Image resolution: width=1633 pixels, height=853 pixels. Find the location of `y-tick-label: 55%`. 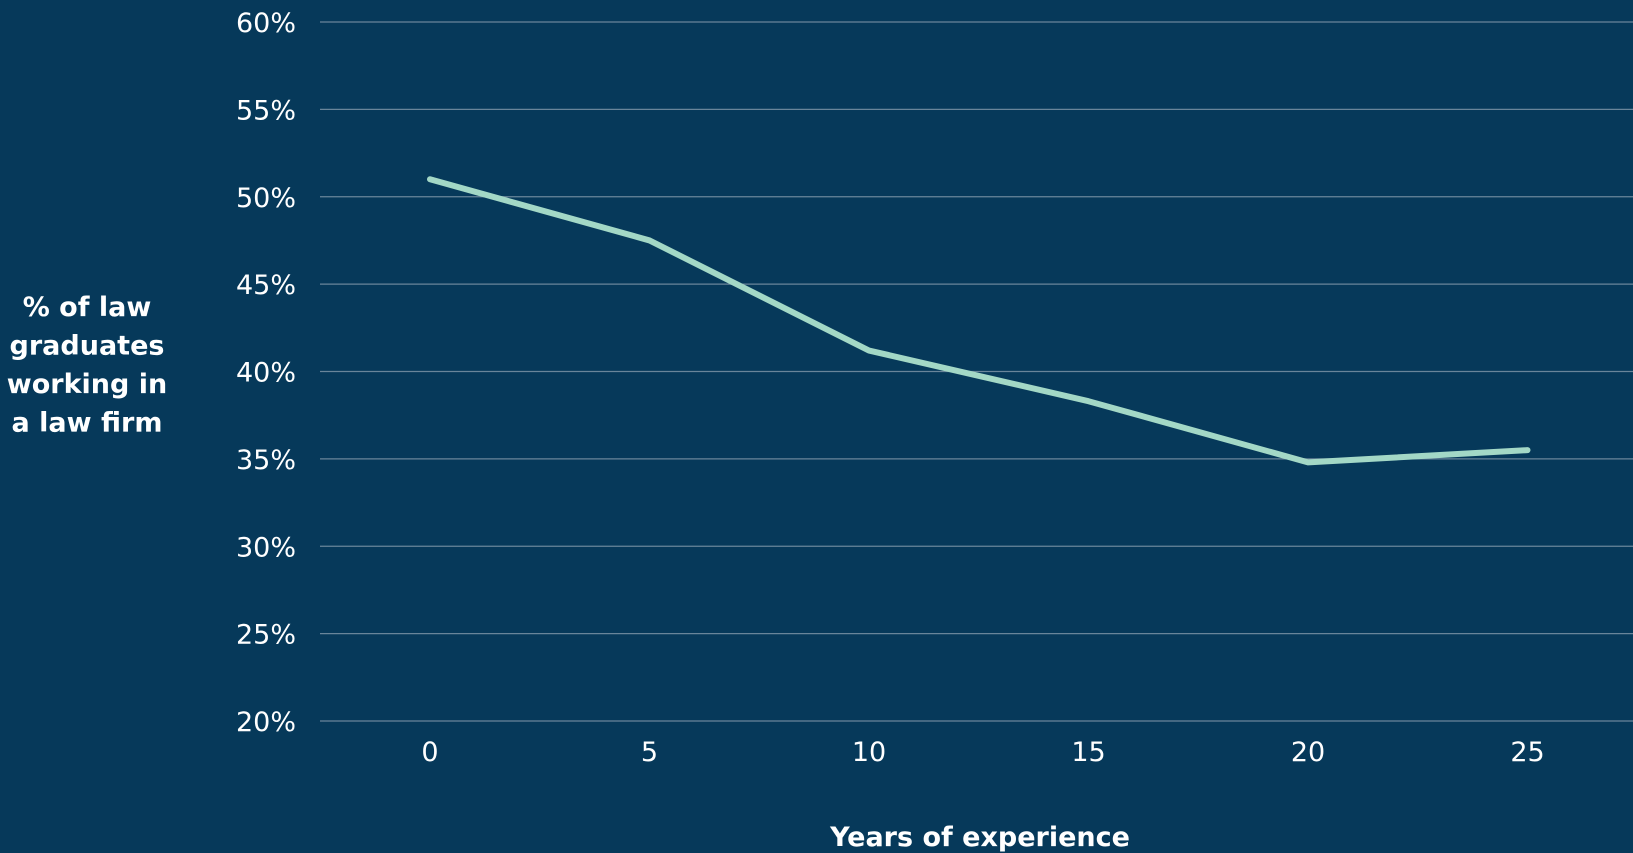

y-tick-label: 55% is located at coordinates (266, 110).